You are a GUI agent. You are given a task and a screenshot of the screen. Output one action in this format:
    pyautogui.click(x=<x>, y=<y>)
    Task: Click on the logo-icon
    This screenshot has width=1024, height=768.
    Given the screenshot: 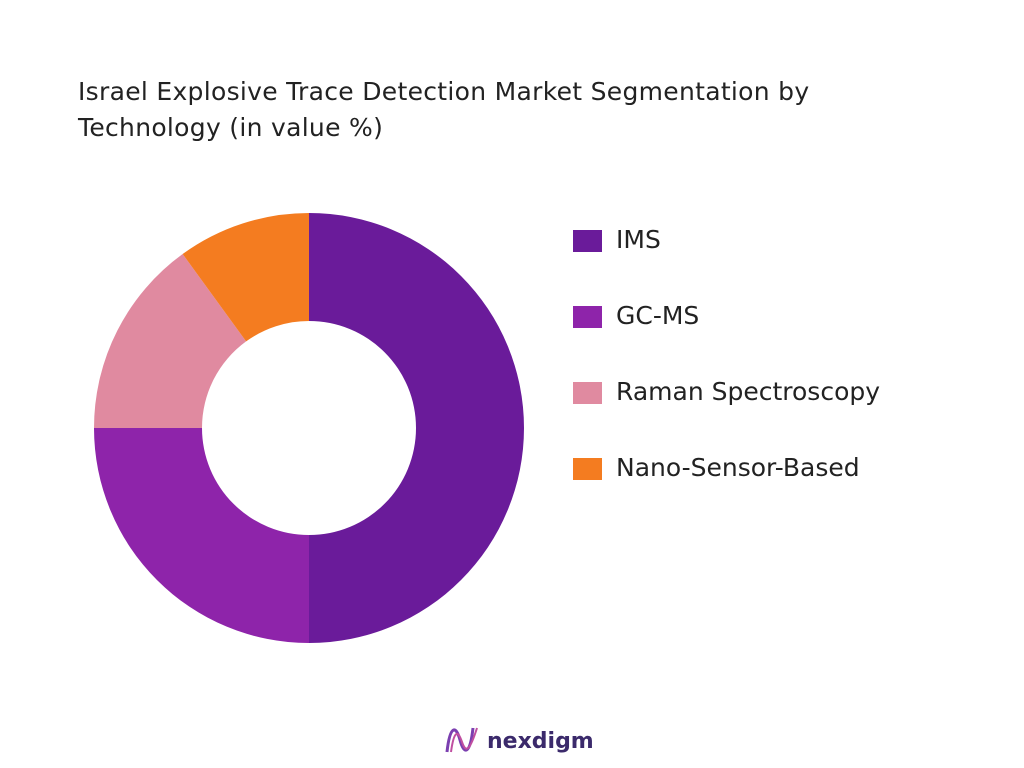 What is the action you would take?
    pyautogui.click(x=464, y=740)
    